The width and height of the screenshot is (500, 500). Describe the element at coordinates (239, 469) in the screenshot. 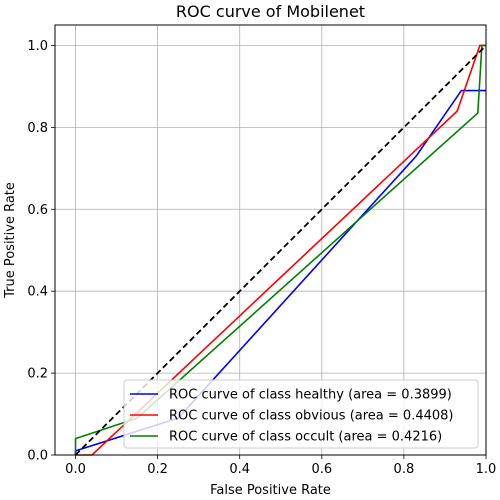

I see `x-tick-label: 0.4` at that location.